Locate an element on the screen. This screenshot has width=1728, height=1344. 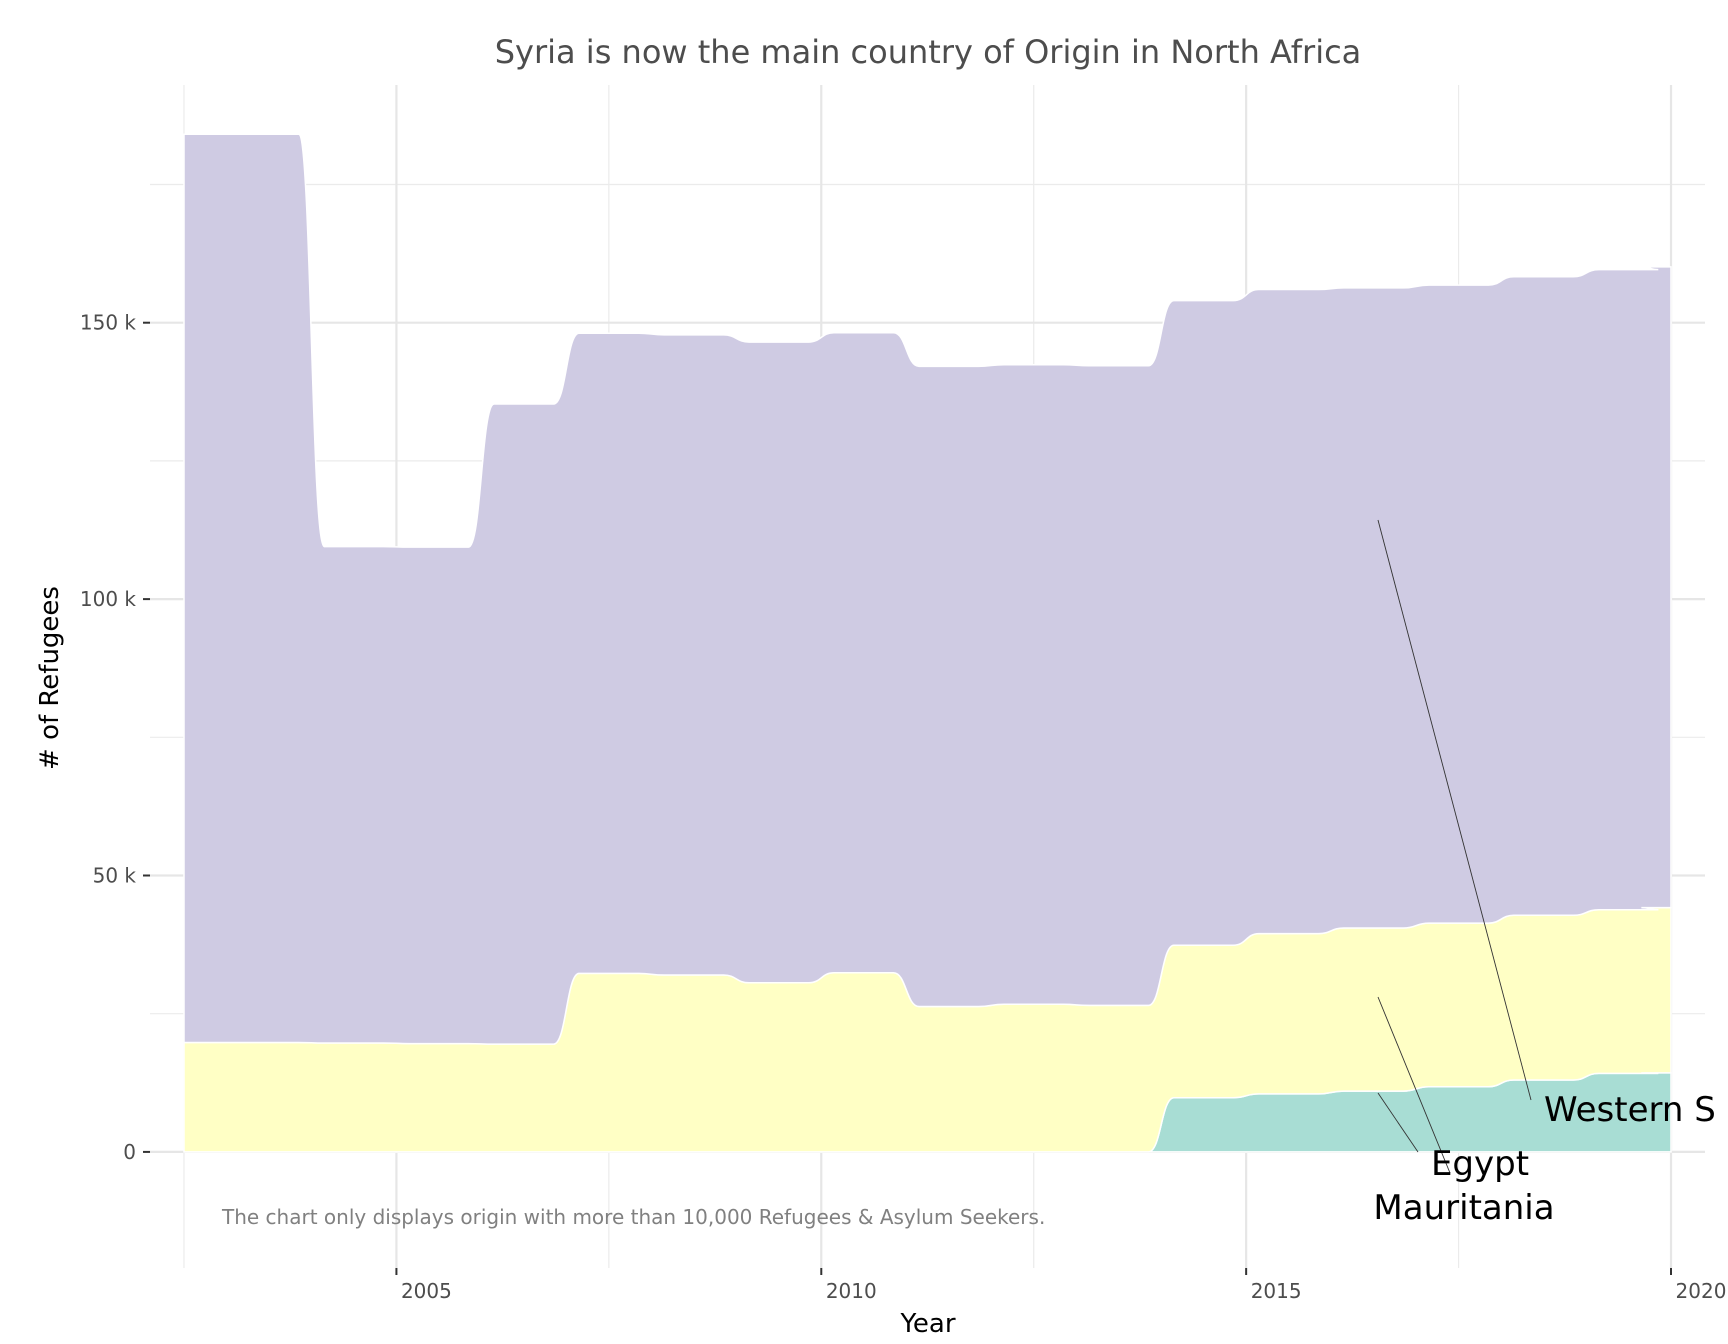
annotation-label-egypt: Egypt is located at coordinates (1480, 1164).